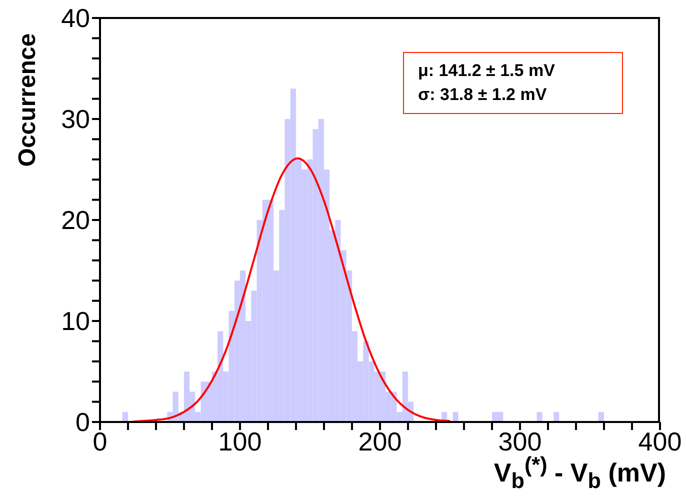  What do you see at coordinates (75, 321) in the screenshot?
I see `y-tick-label: 10` at bounding box center [75, 321].